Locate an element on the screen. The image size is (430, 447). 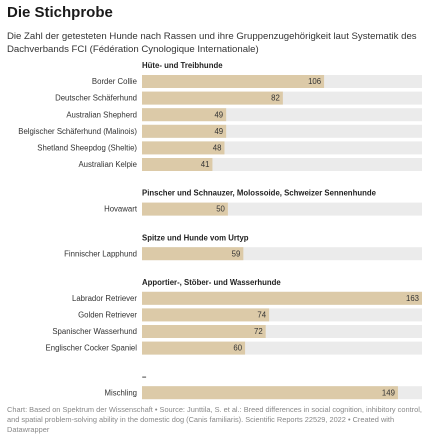
category-label: Labrador Retriever is located at coordinates (104, 298).